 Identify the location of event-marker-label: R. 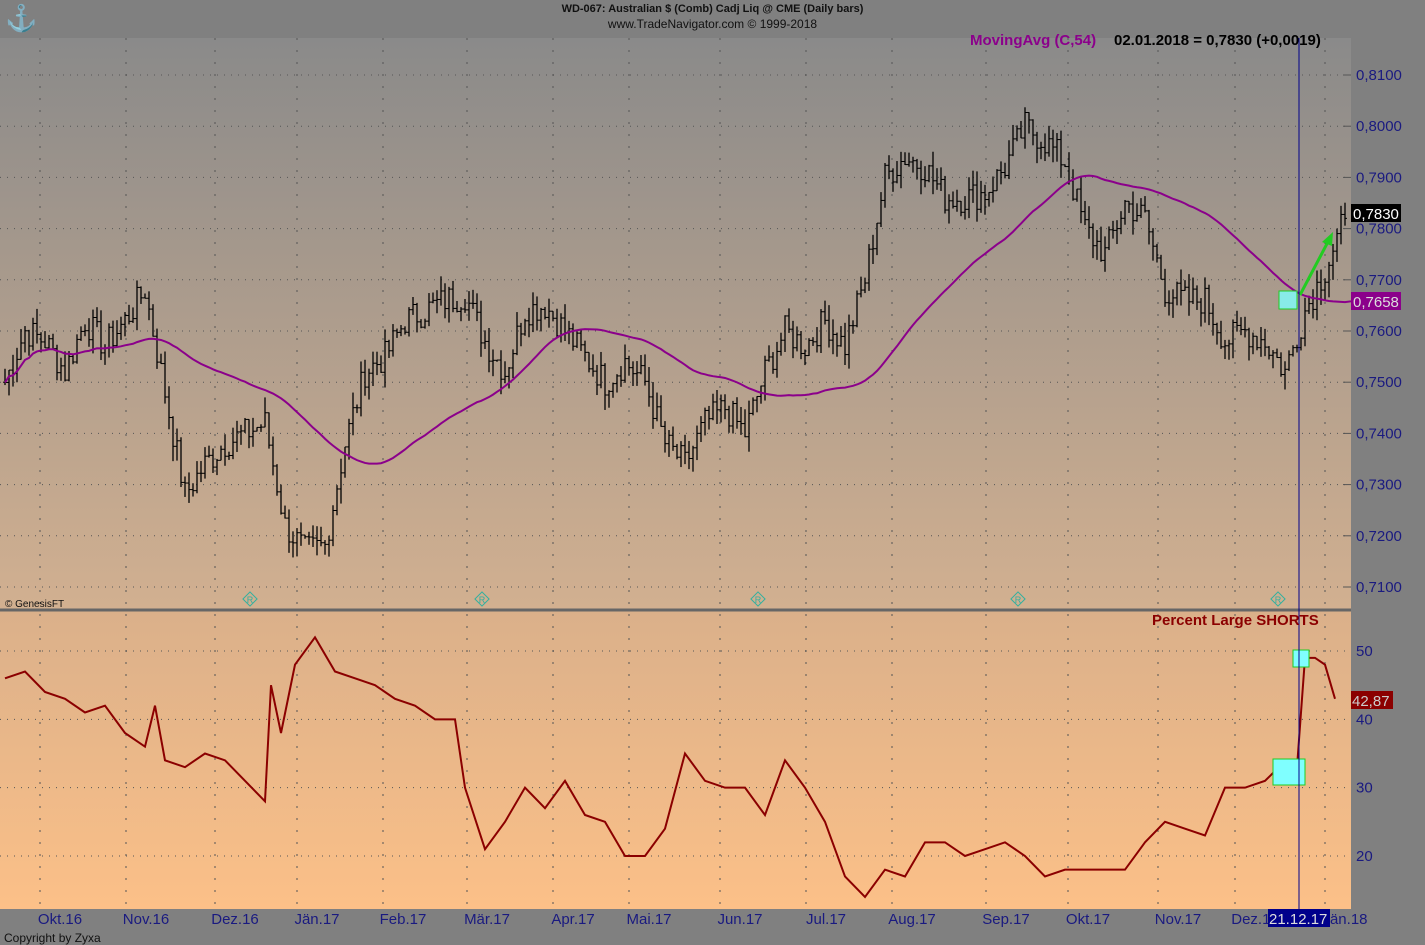
(758, 600).